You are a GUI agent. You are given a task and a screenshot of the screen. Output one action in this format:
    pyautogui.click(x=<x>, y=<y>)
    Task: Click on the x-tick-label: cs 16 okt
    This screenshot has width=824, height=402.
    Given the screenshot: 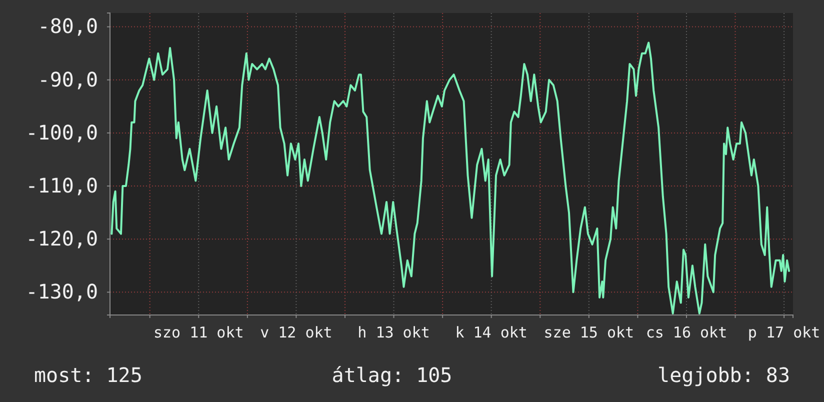 What is the action you would take?
    pyautogui.click(x=687, y=333)
    